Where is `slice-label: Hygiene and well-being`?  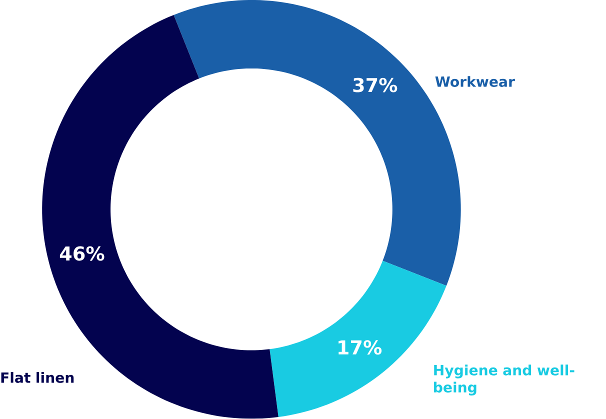
slice-label: Hygiene and well-being is located at coordinates (504, 380).